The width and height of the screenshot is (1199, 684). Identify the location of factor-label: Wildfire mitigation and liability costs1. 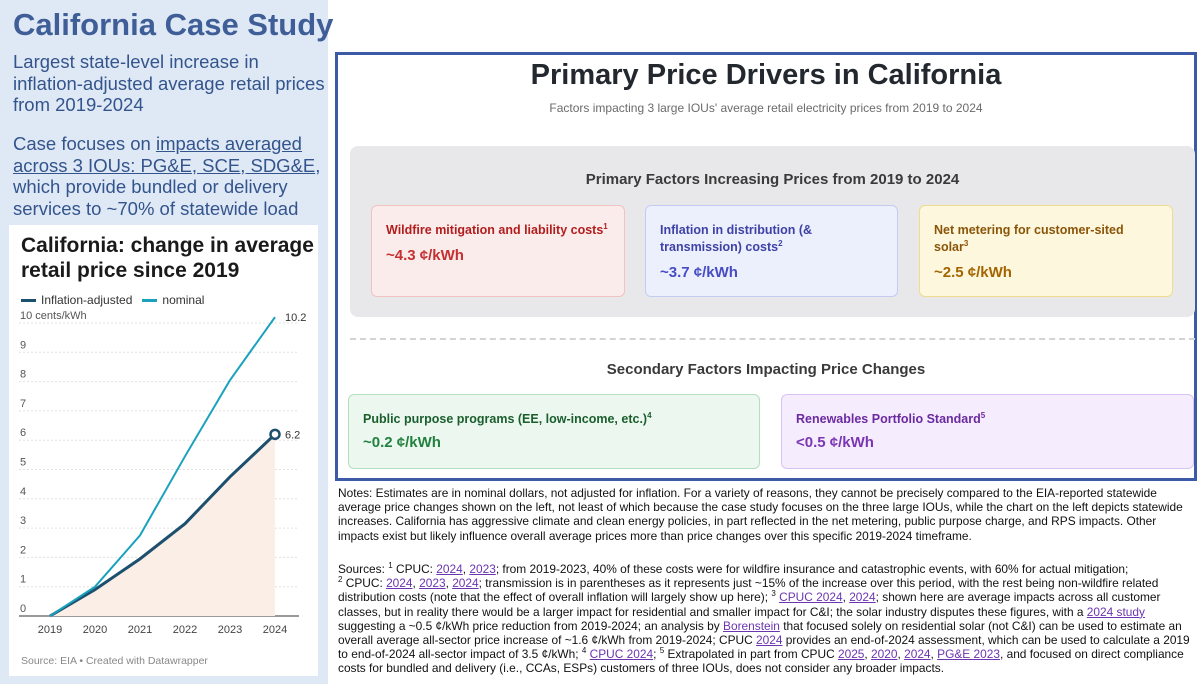
(498, 230).